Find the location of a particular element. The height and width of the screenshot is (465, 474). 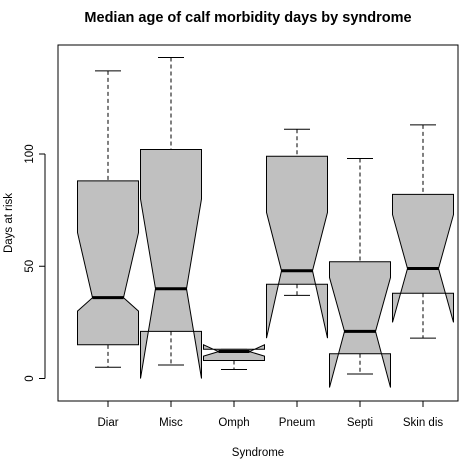

box-misc is located at coordinates (171, 217).